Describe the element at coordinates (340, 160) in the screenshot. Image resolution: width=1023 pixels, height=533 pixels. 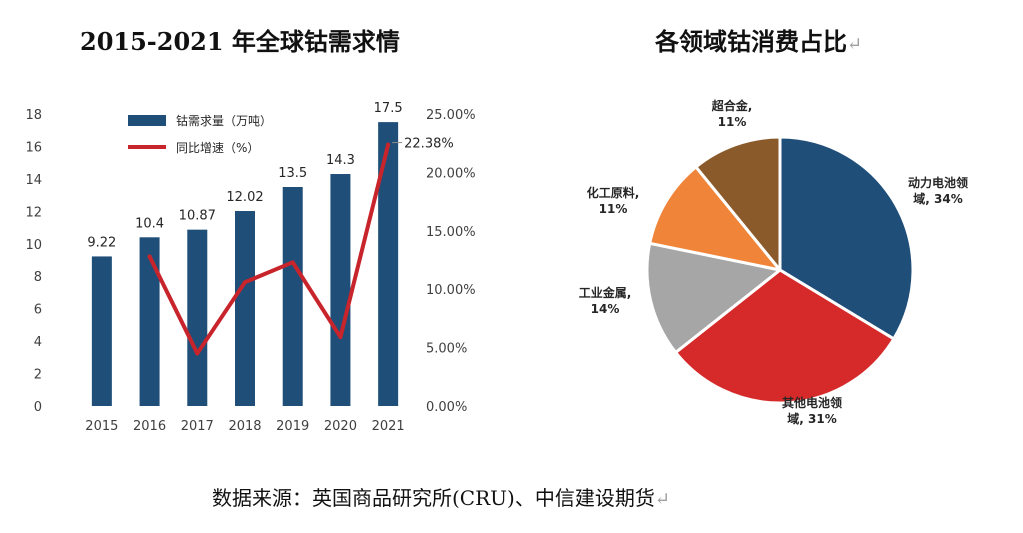
I see `demand-bar-data-label: 14.3` at that location.